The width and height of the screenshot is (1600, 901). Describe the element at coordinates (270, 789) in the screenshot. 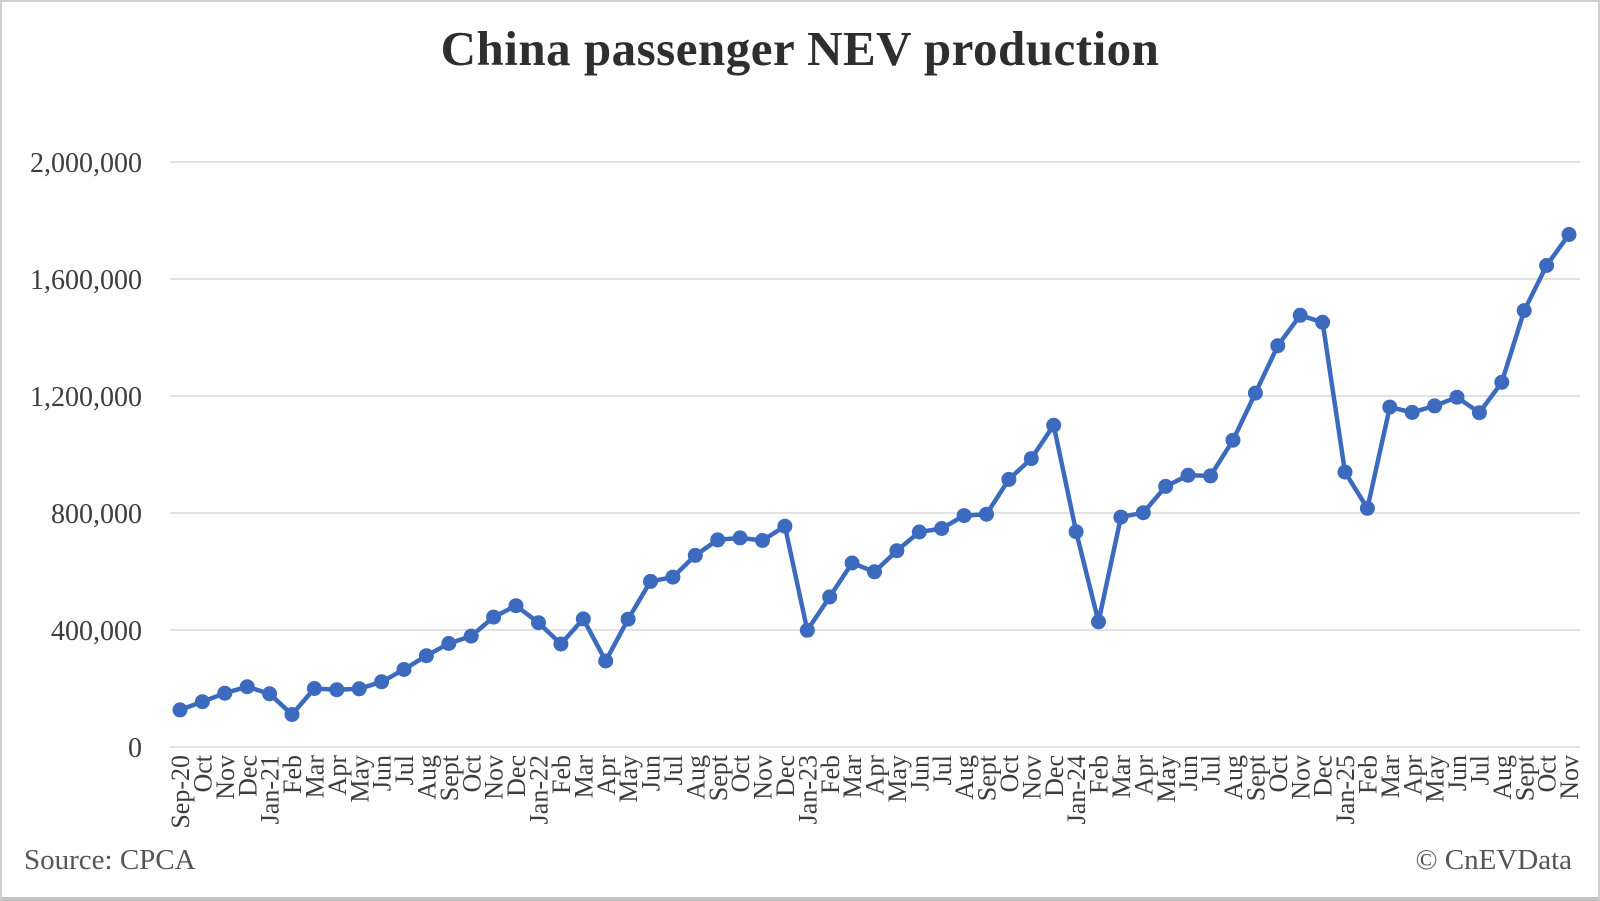

I see `x-axis-tick-label: Jan-21` at that location.